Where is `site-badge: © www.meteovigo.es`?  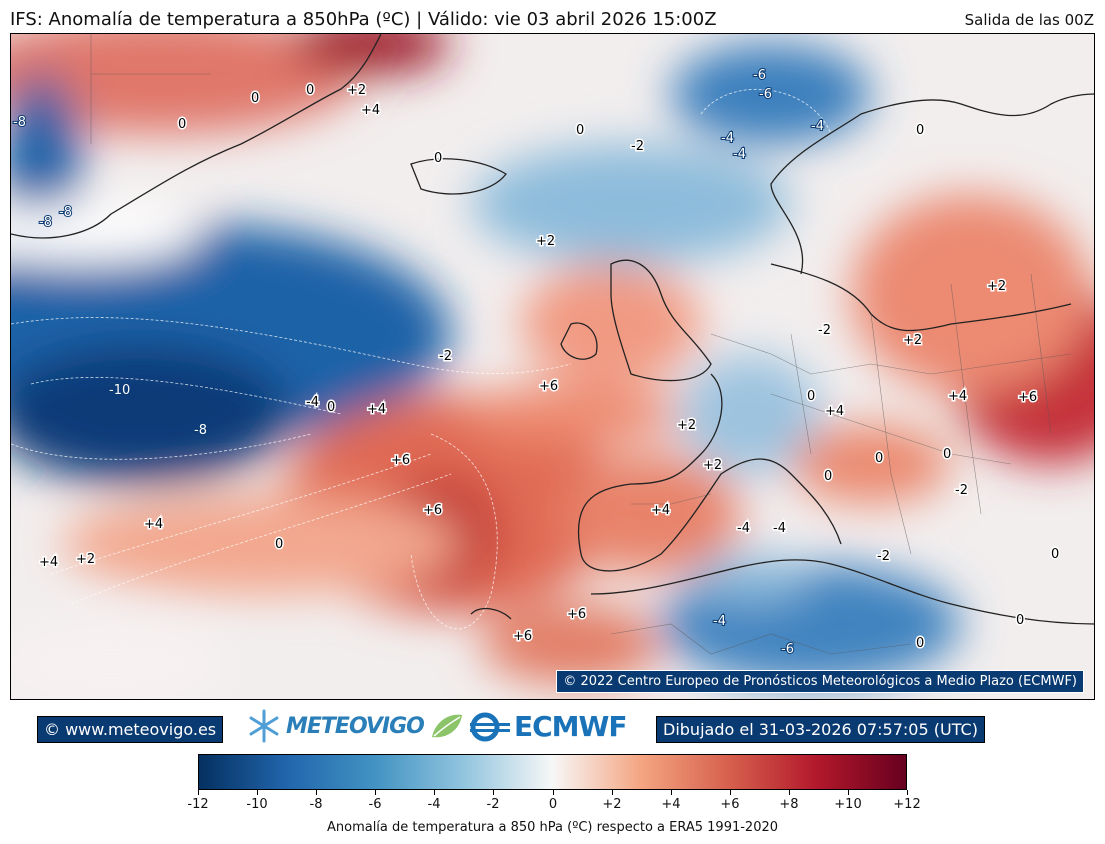 site-badge: © www.meteovigo.es is located at coordinates (130, 729).